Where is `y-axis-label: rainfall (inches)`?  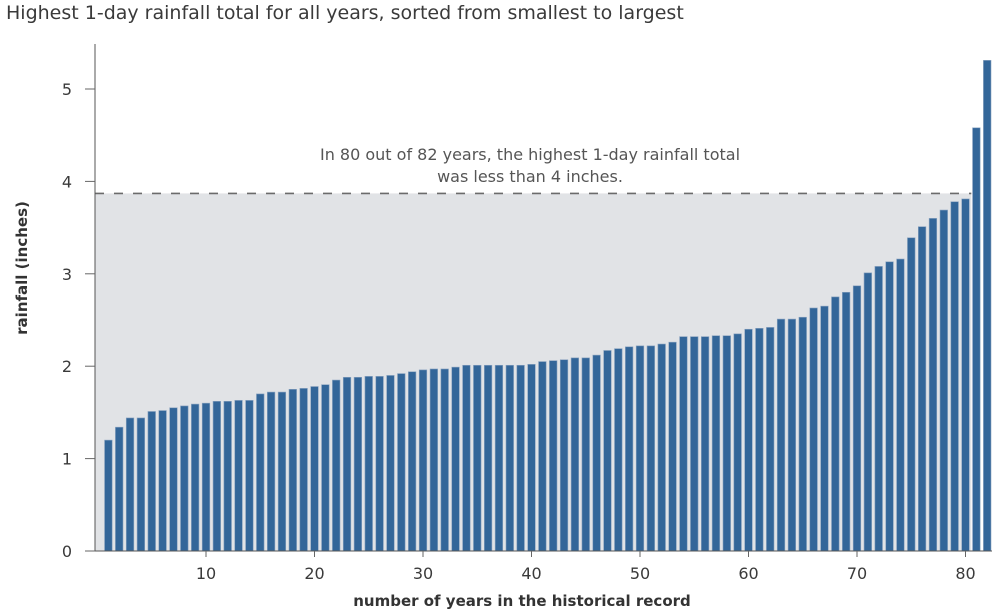
y-axis-label: rainfall (inches) is located at coordinates (22, 268).